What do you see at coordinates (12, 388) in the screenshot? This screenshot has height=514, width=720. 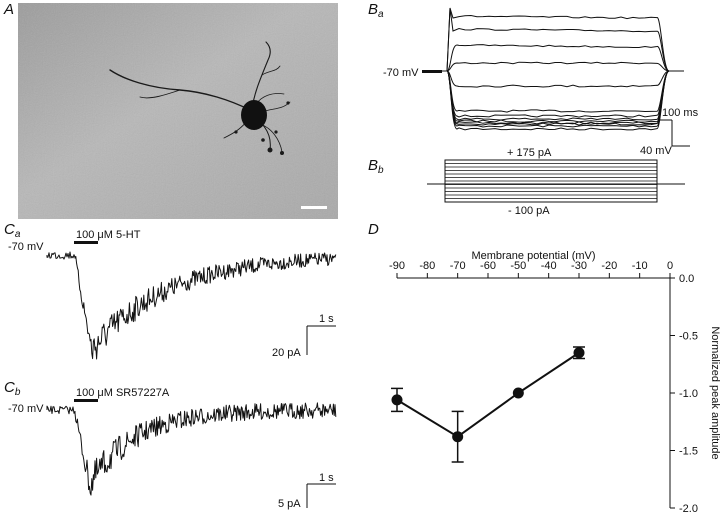 I see `panel-cb-label: Cb` at bounding box center [12, 388].